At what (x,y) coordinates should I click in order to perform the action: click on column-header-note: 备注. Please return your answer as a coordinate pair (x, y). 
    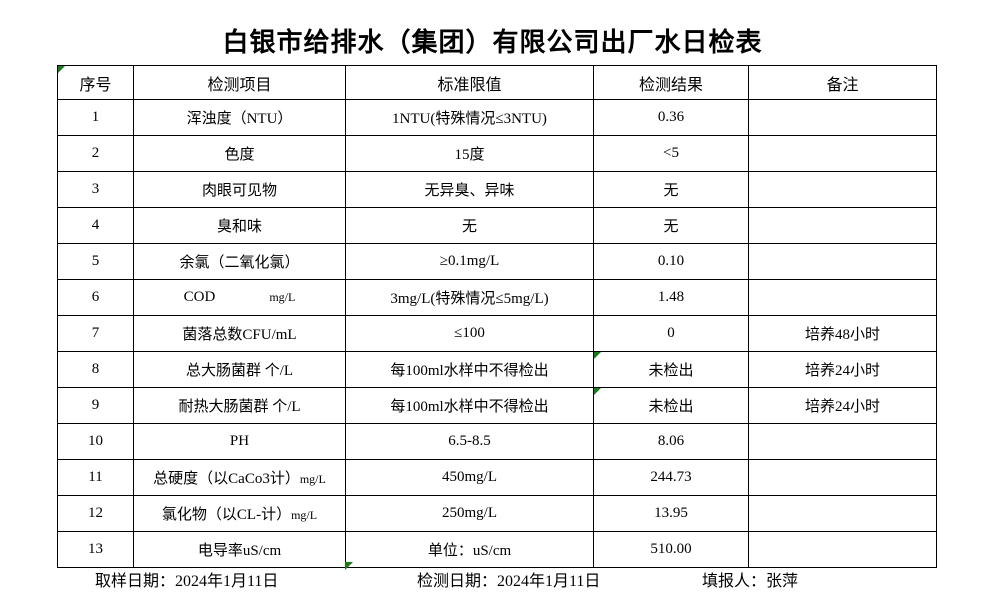
    Looking at the image, I should click on (842, 82).